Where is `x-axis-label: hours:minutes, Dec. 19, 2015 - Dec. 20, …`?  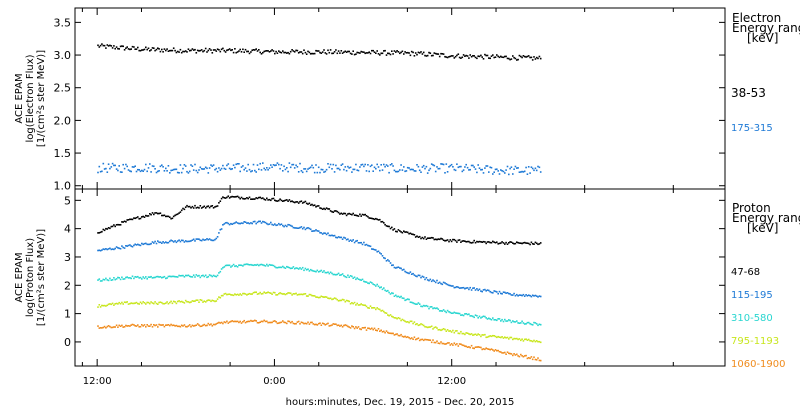 x-axis-label: hours:minutes, Dec. 19, 2015 - Dec. 20, … is located at coordinates (400, 402).